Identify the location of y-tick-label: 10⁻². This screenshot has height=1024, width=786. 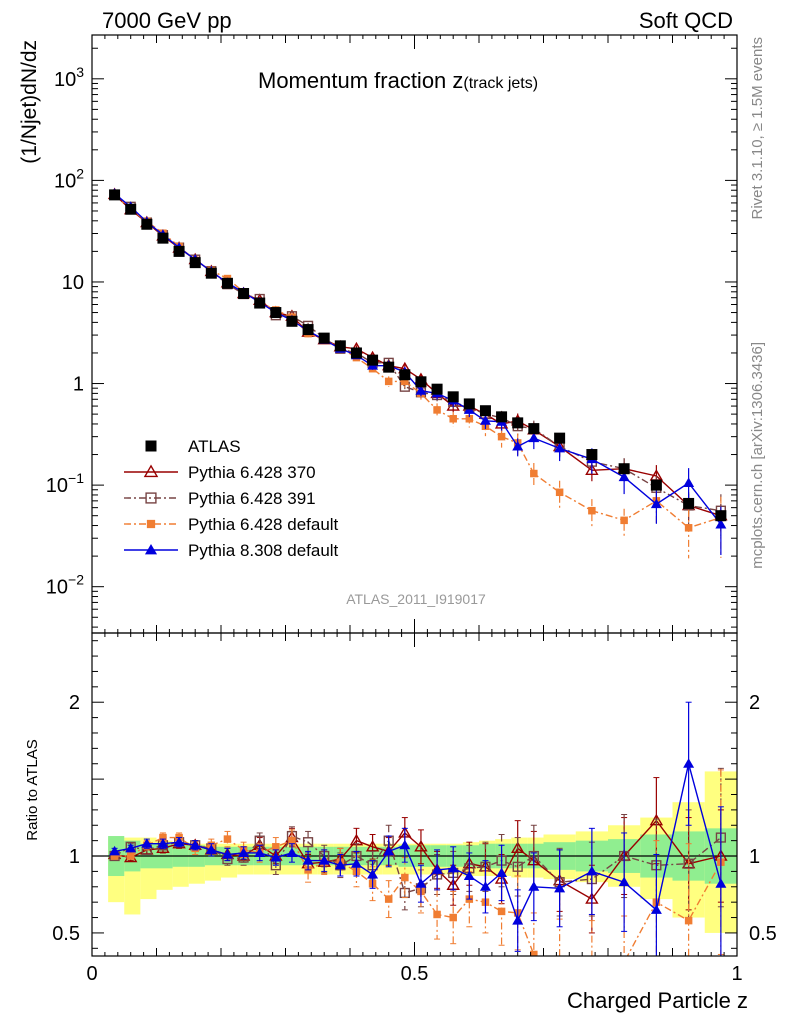
(65, 585).